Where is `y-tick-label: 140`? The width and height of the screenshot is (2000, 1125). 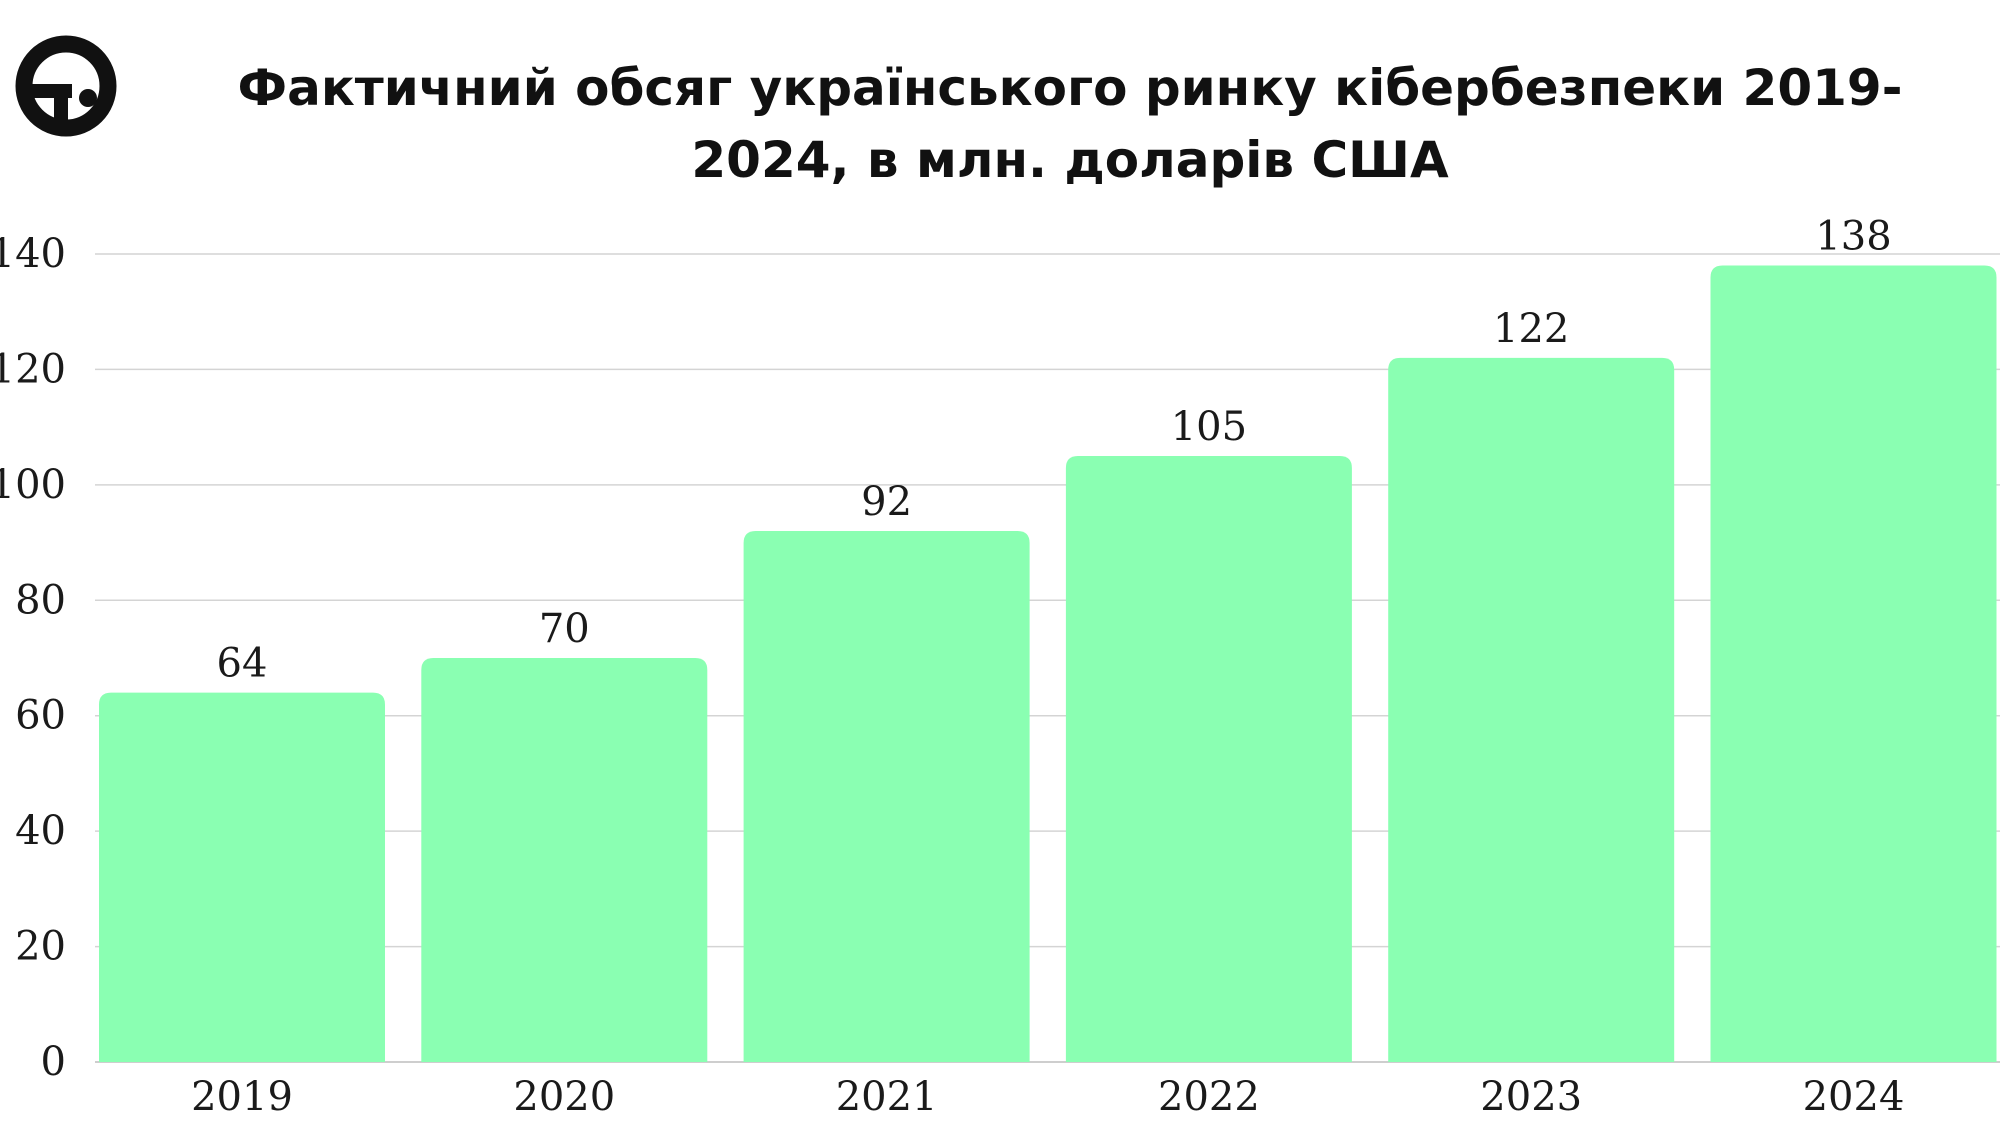 y-tick-label: 140 is located at coordinates (33, 254).